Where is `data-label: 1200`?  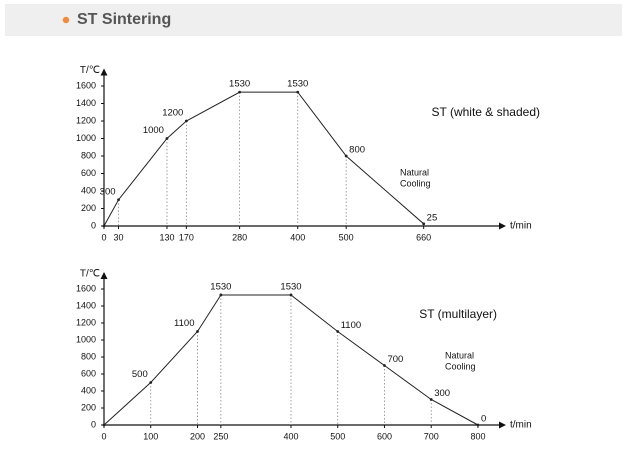 data-label: 1200 is located at coordinates (172, 113).